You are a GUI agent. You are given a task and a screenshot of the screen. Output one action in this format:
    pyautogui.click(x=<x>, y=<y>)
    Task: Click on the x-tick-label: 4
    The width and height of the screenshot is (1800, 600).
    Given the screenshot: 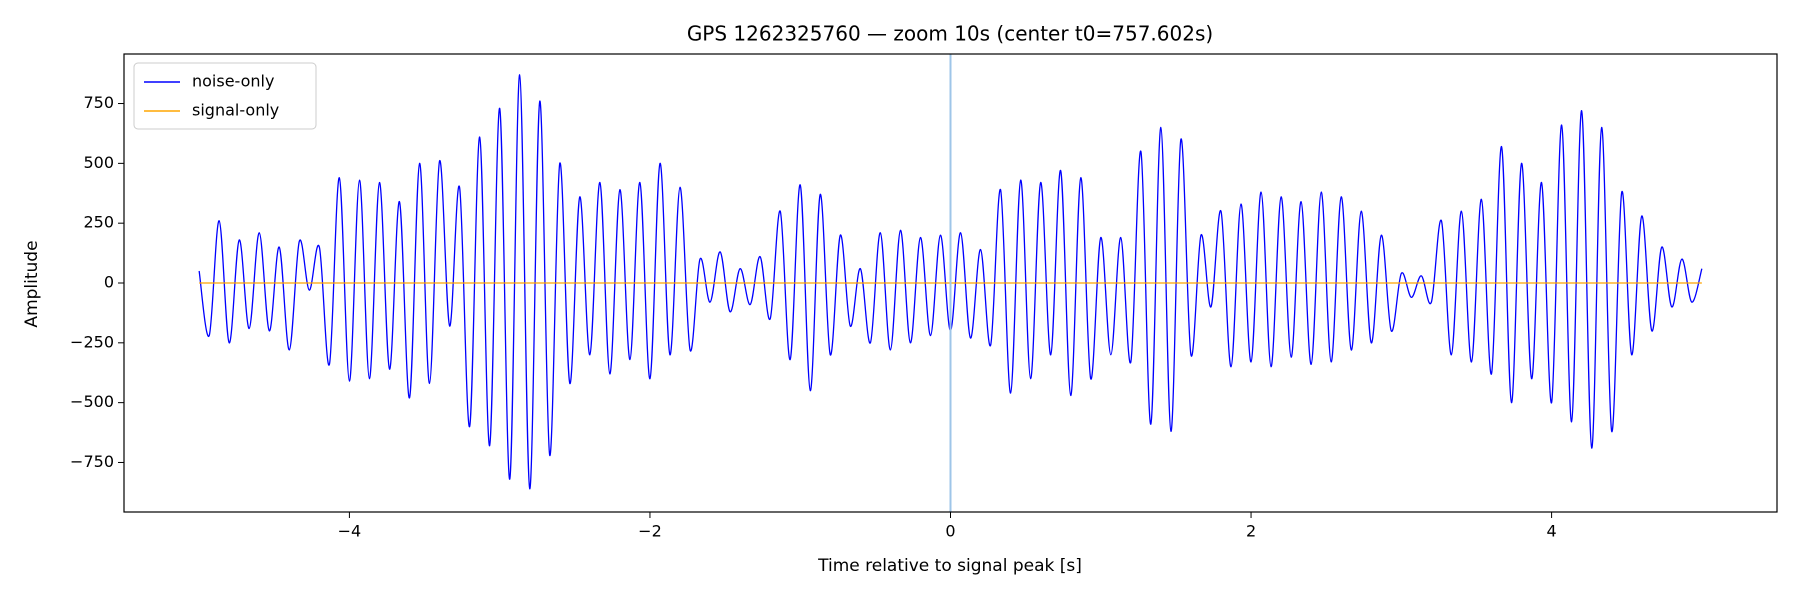 What is the action you would take?
    pyautogui.click(x=1551, y=531)
    